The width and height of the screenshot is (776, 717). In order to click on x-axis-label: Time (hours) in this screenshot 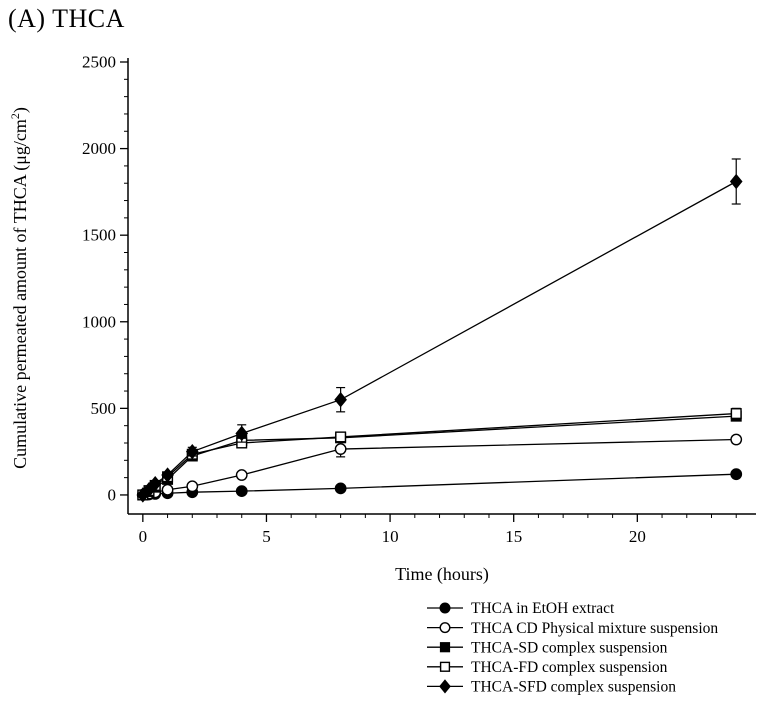, I will do `click(442, 574)`.